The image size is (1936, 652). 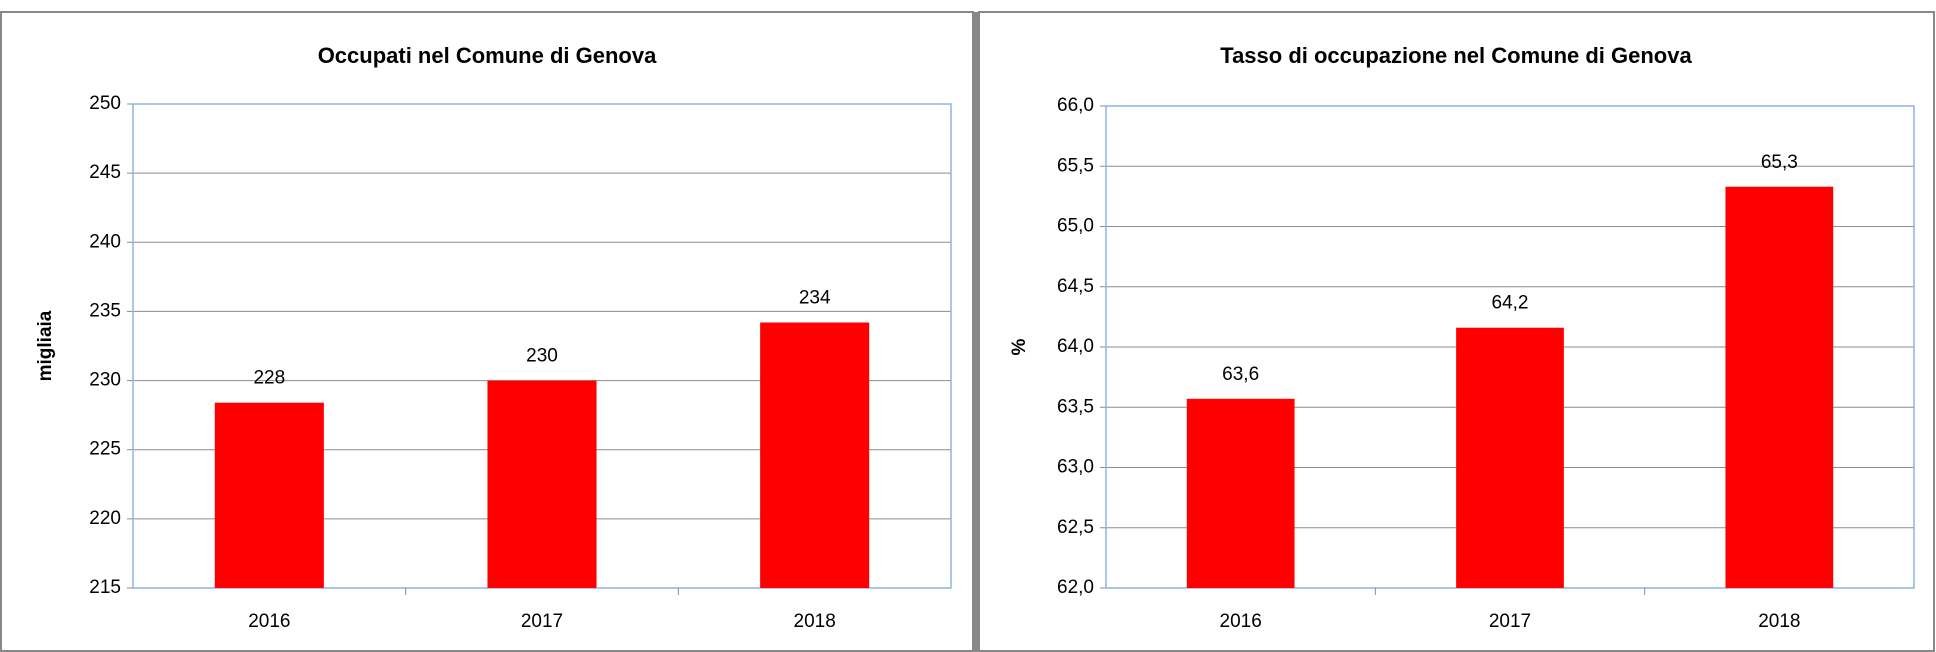 I want to click on data-label: 228, so click(x=269, y=378).